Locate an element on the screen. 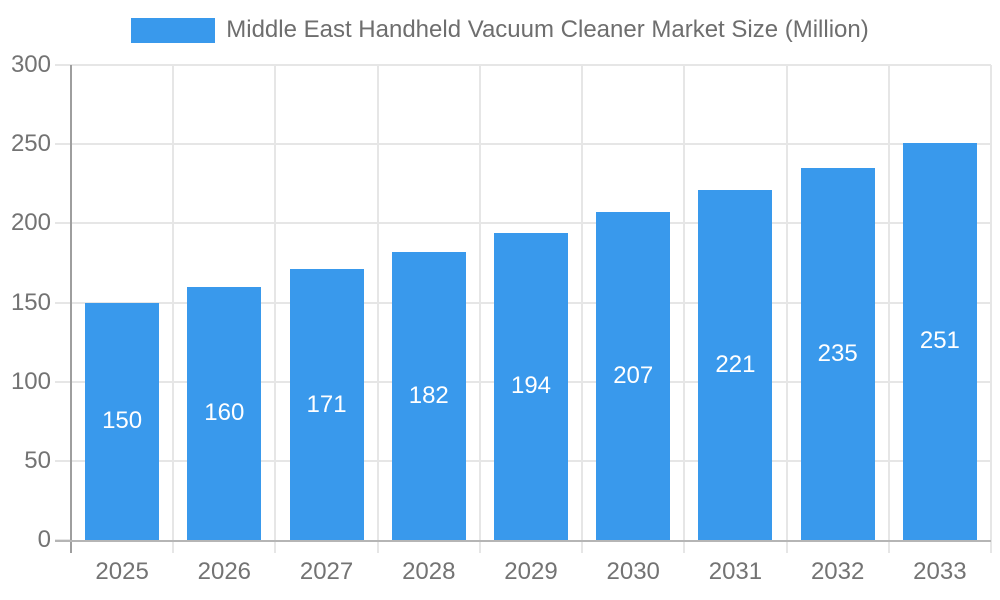 The image size is (1000, 600). bar-value-2032: 235 is located at coordinates (837, 353).